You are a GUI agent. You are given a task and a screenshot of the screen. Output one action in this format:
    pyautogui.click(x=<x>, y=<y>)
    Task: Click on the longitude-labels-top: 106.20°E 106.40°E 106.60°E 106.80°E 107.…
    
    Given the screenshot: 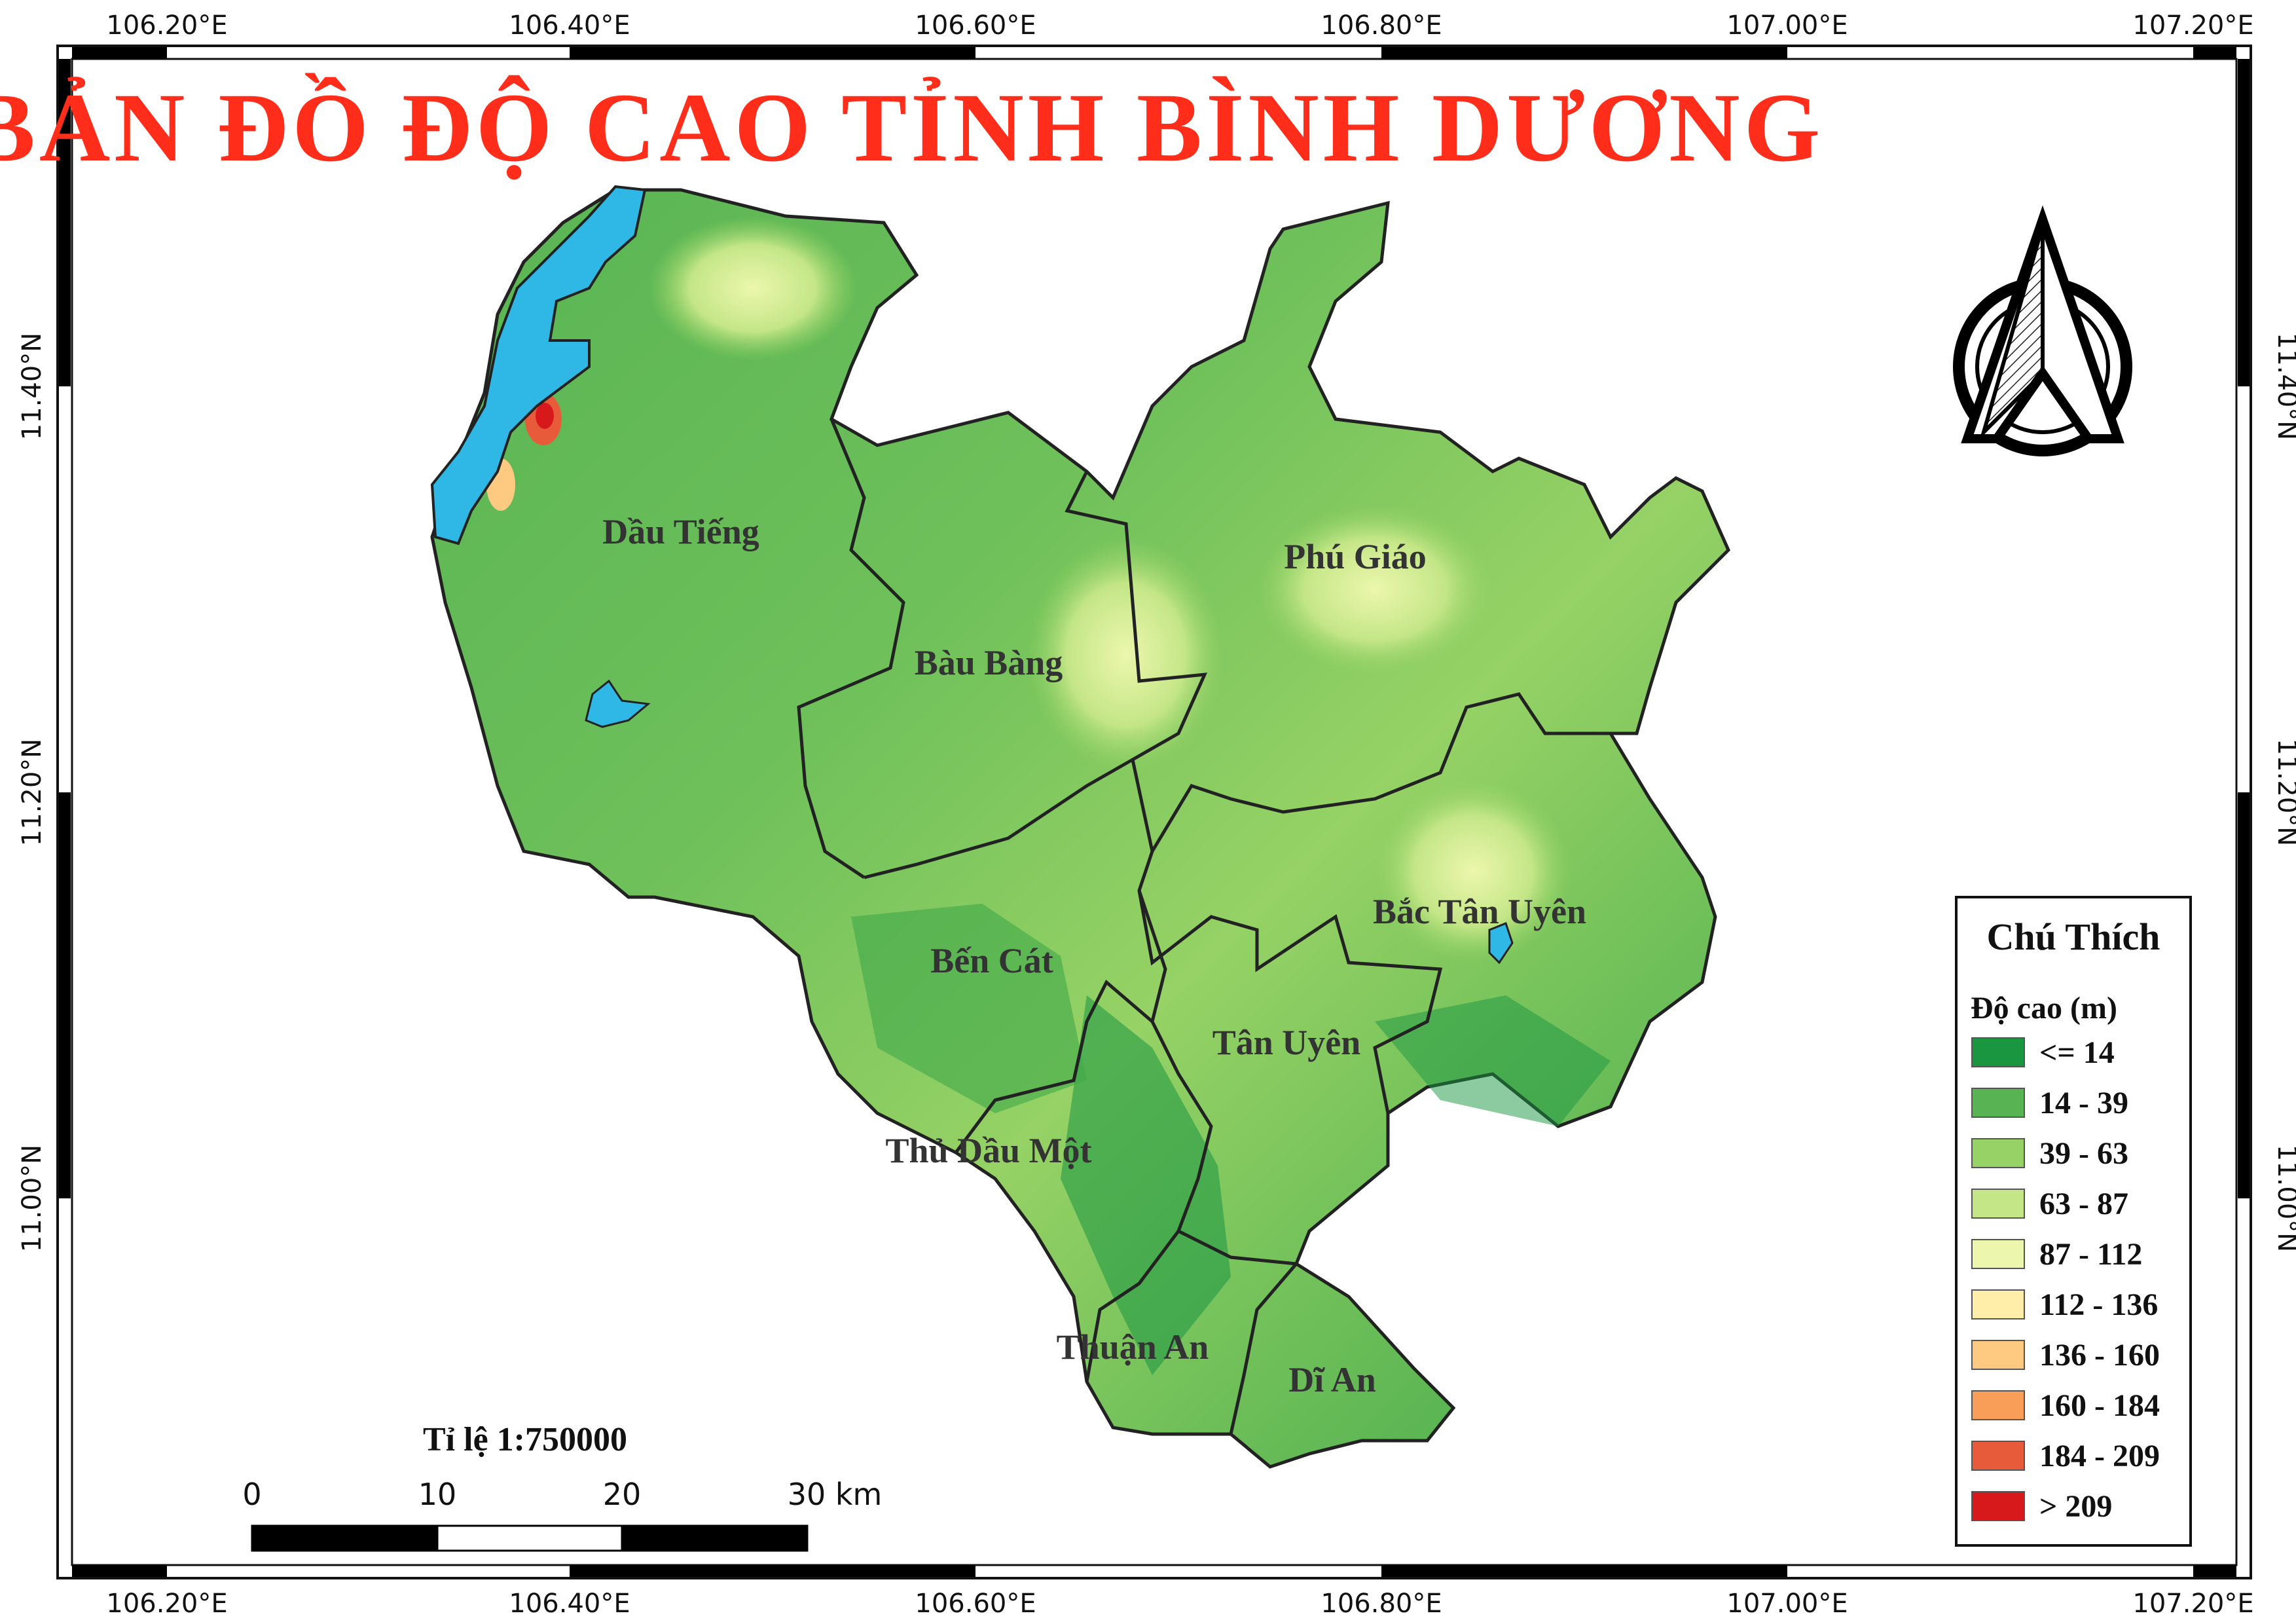 What is the action you would take?
    pyautogui.click(x=1179, y=25)
    